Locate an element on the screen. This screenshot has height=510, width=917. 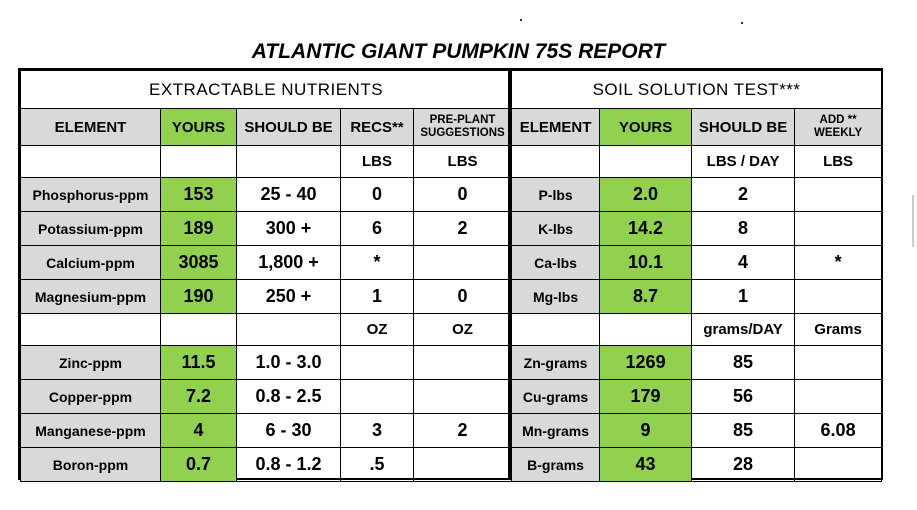
cell-should-be: 0.8 - 2.5 is located at coordinates (288, 396).